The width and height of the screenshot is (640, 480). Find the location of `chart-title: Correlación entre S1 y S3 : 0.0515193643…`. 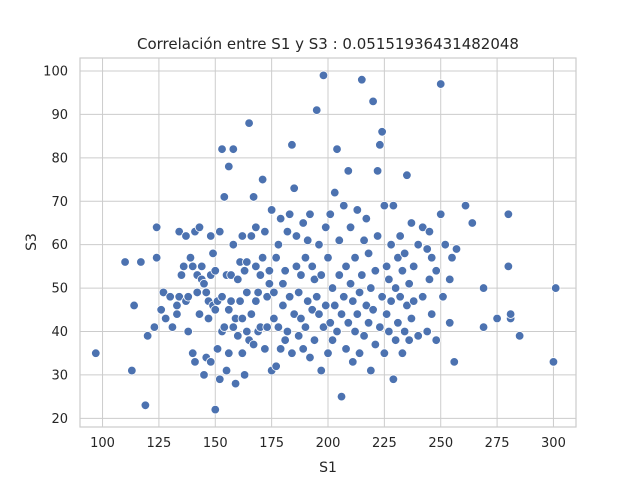

chart-title: Correlación entre S1 y S3 : 0.0515193643… is located at coordinates (328, 44).